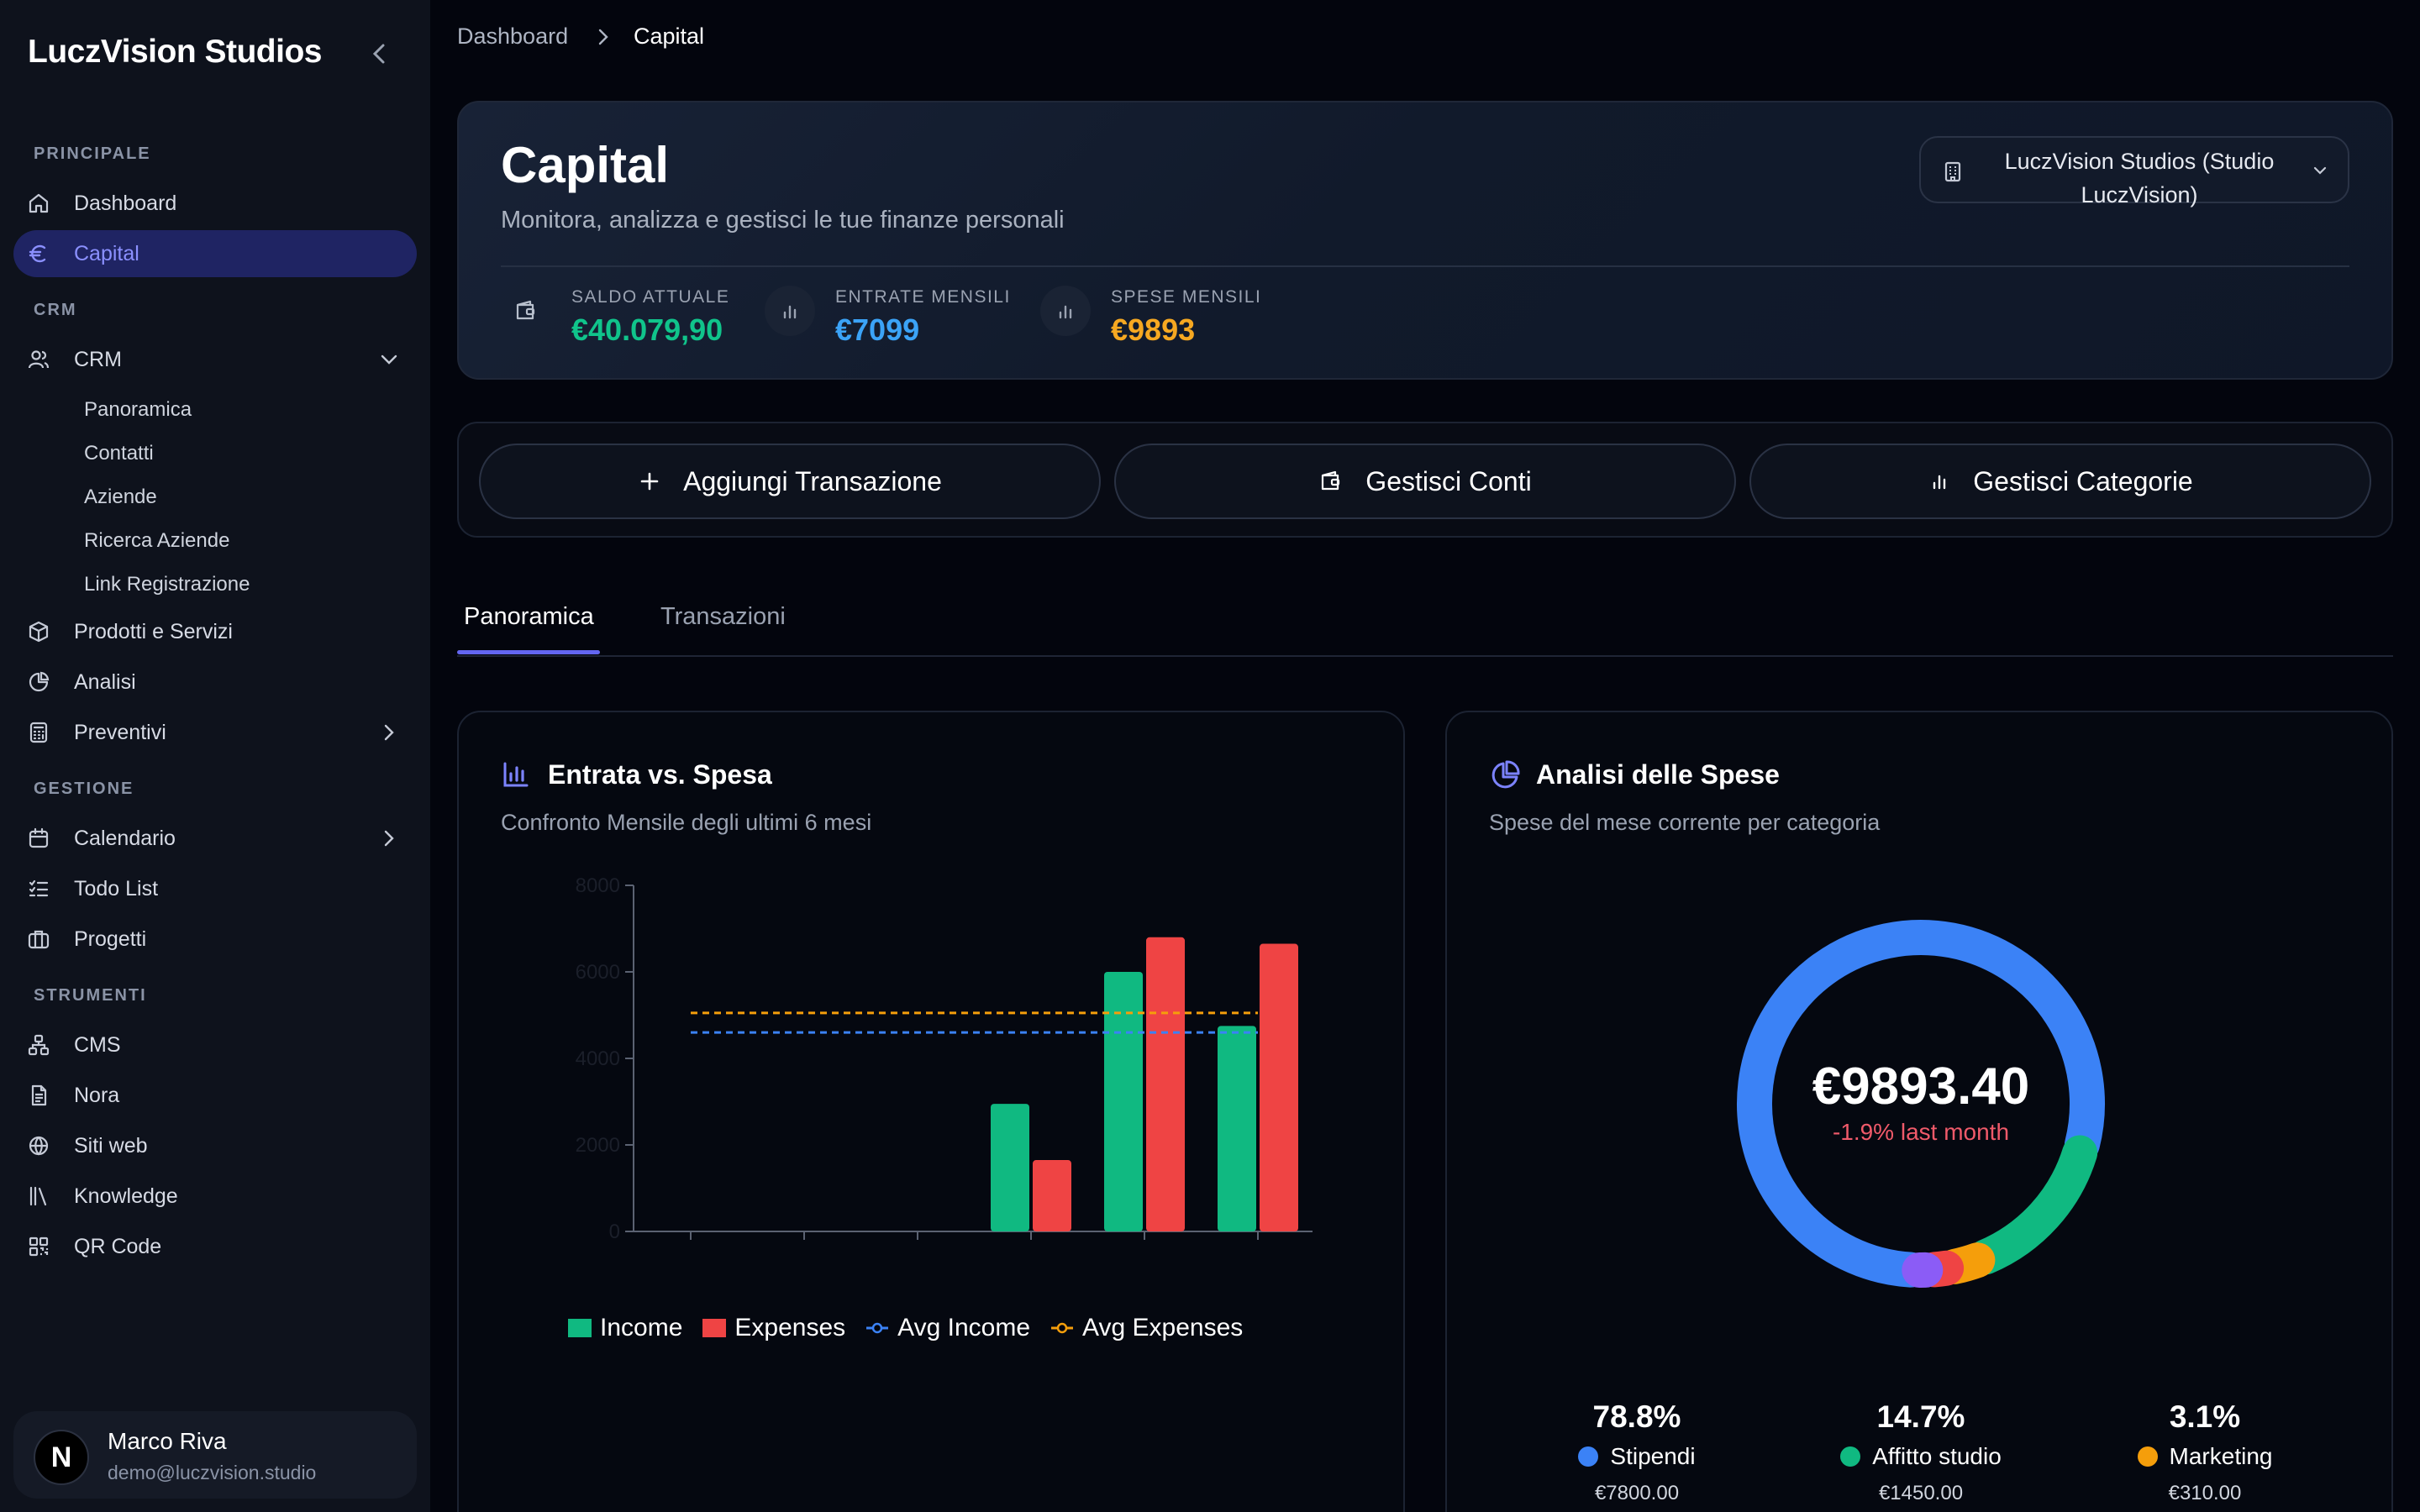  I want to click on legend-label: Avg Income, so click(964, 1327).